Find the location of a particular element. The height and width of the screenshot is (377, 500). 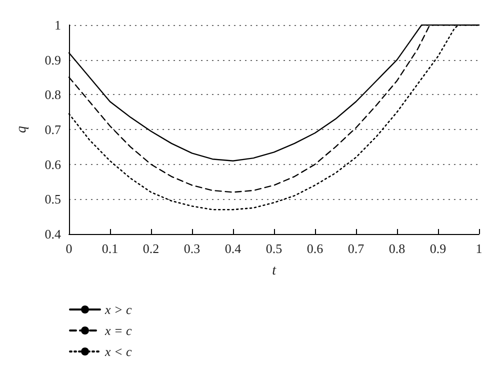

x-tick-label: 0.1 is located at coordinates (110, 248).